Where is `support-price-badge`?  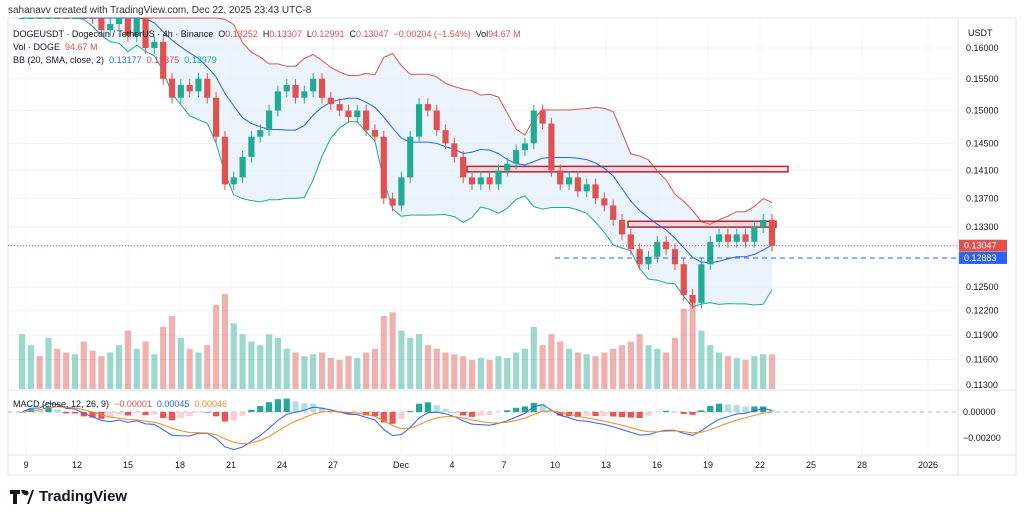
support-price-badge is located at coordinates (983, 257).